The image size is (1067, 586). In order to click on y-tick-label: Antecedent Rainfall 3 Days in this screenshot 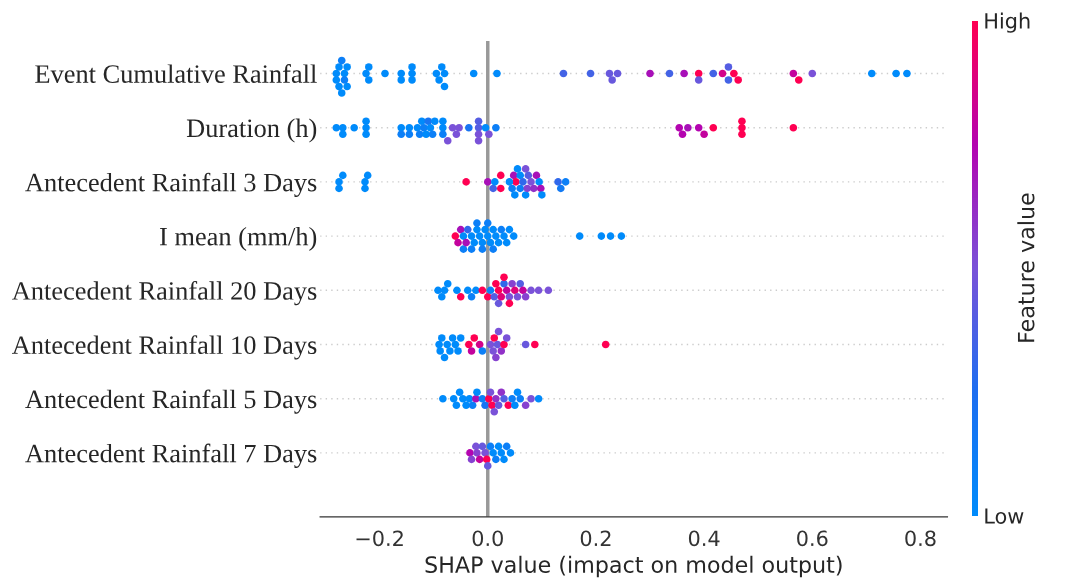, I will do `click(171, 184)`.